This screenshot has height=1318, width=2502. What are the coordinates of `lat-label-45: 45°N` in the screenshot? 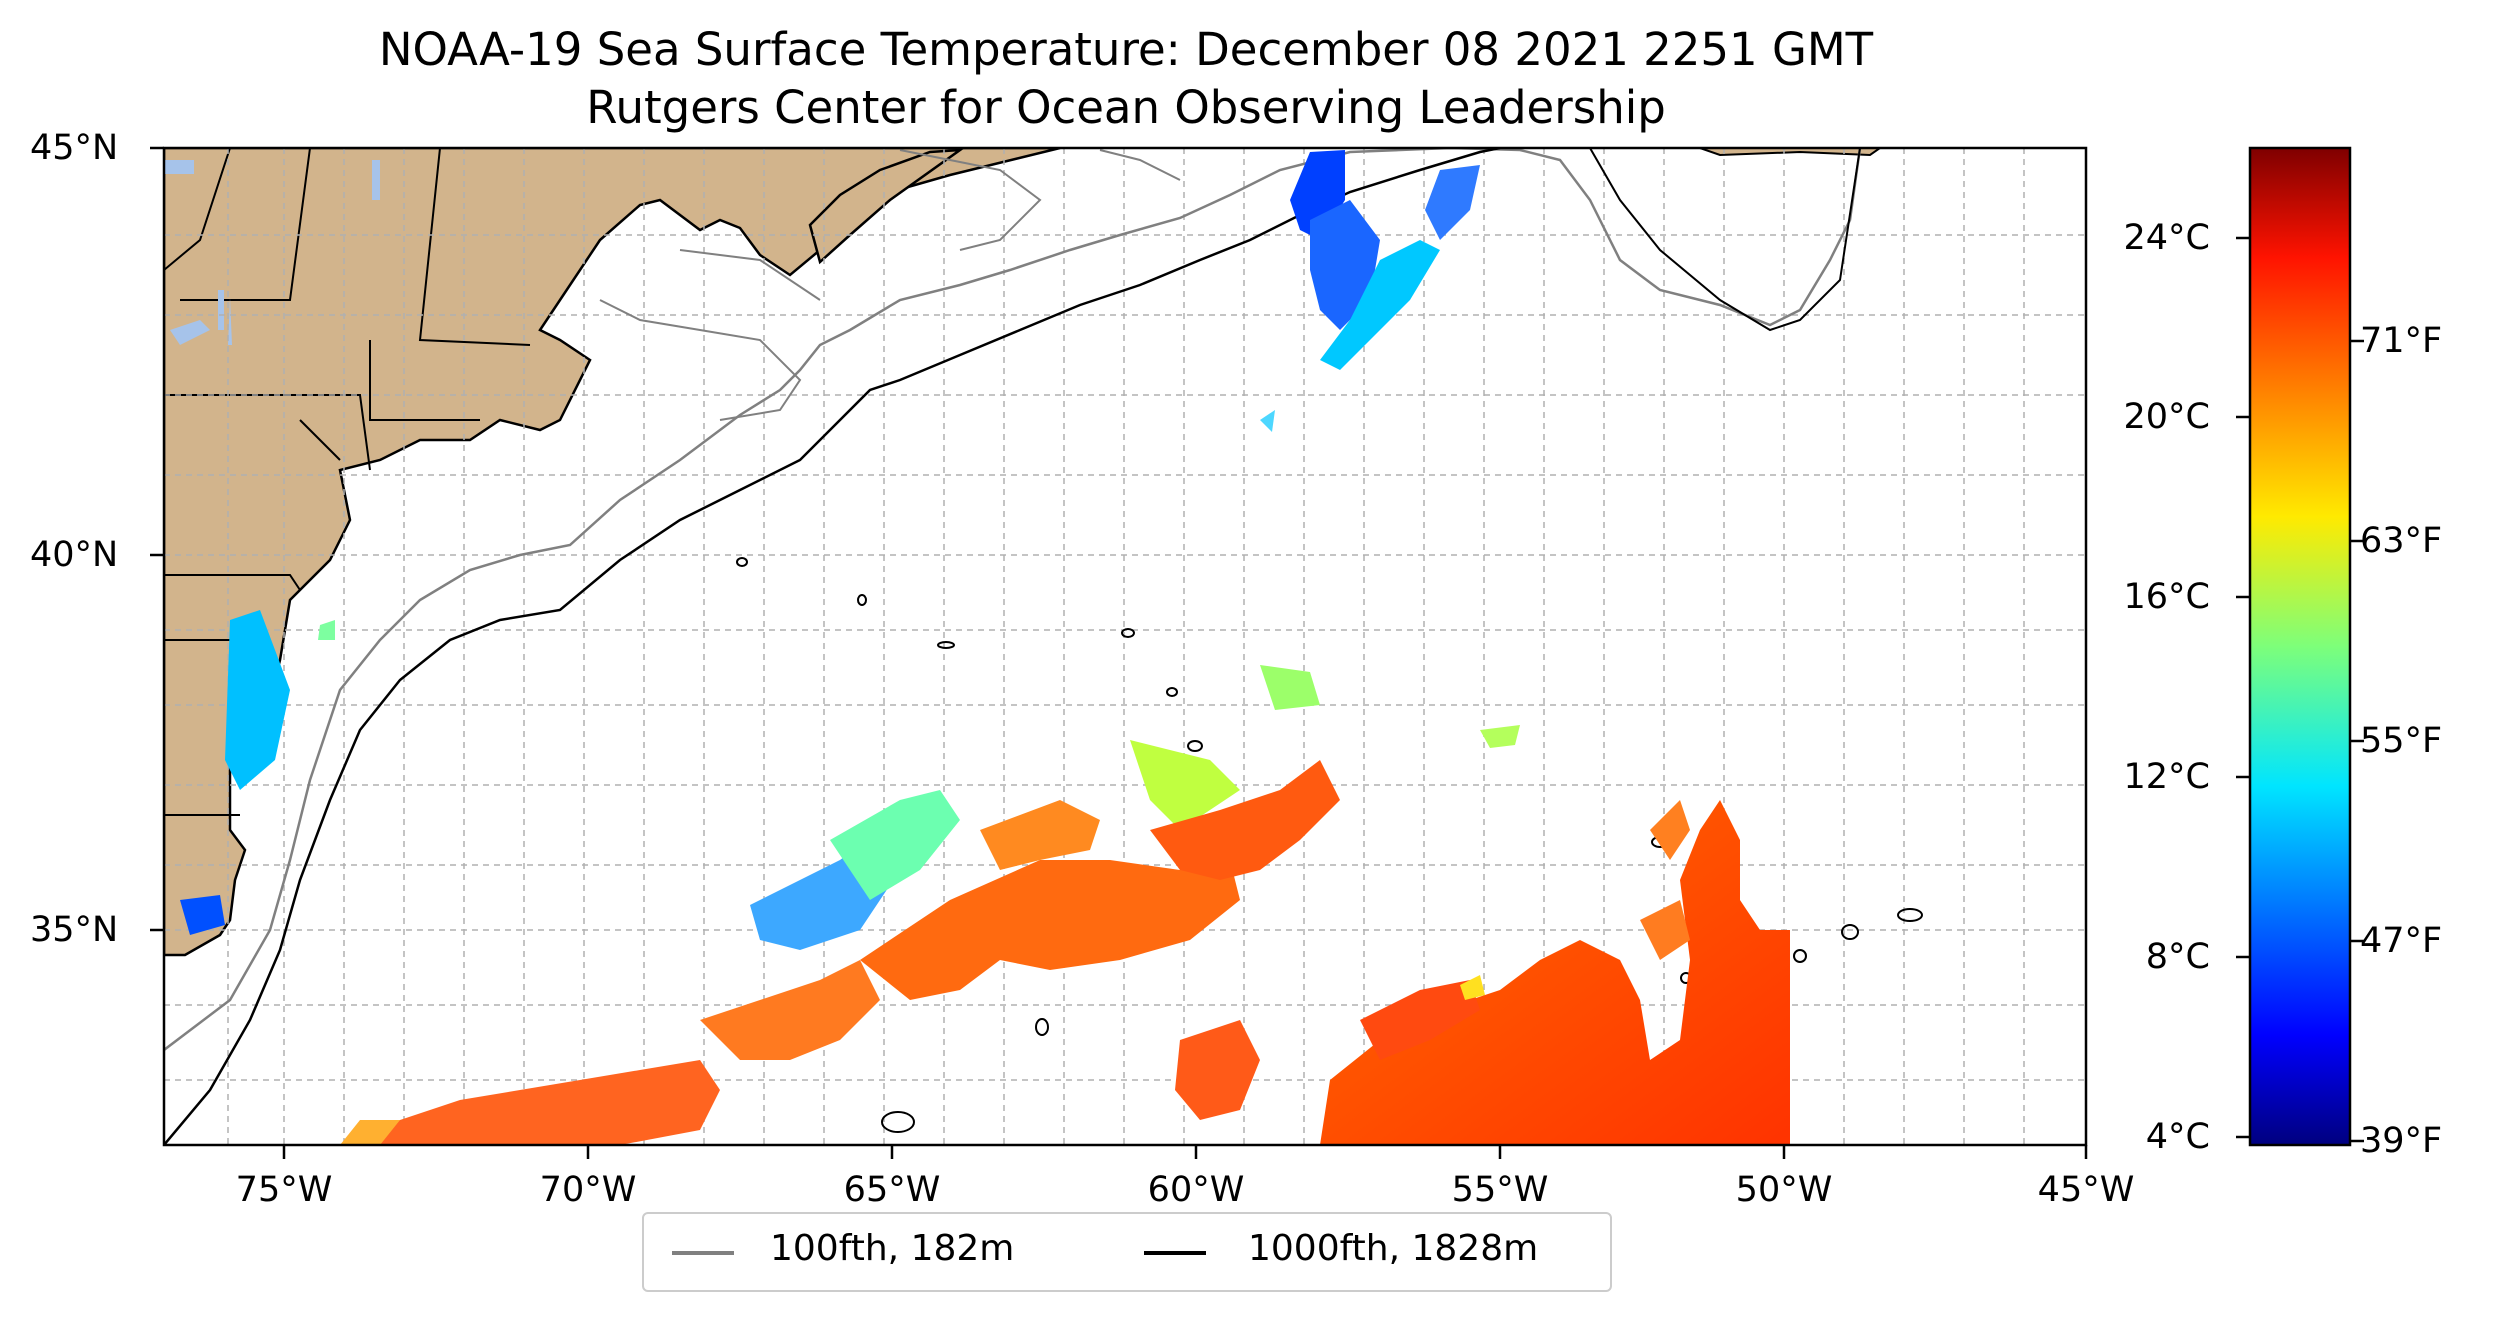 It's located at (74, 148).